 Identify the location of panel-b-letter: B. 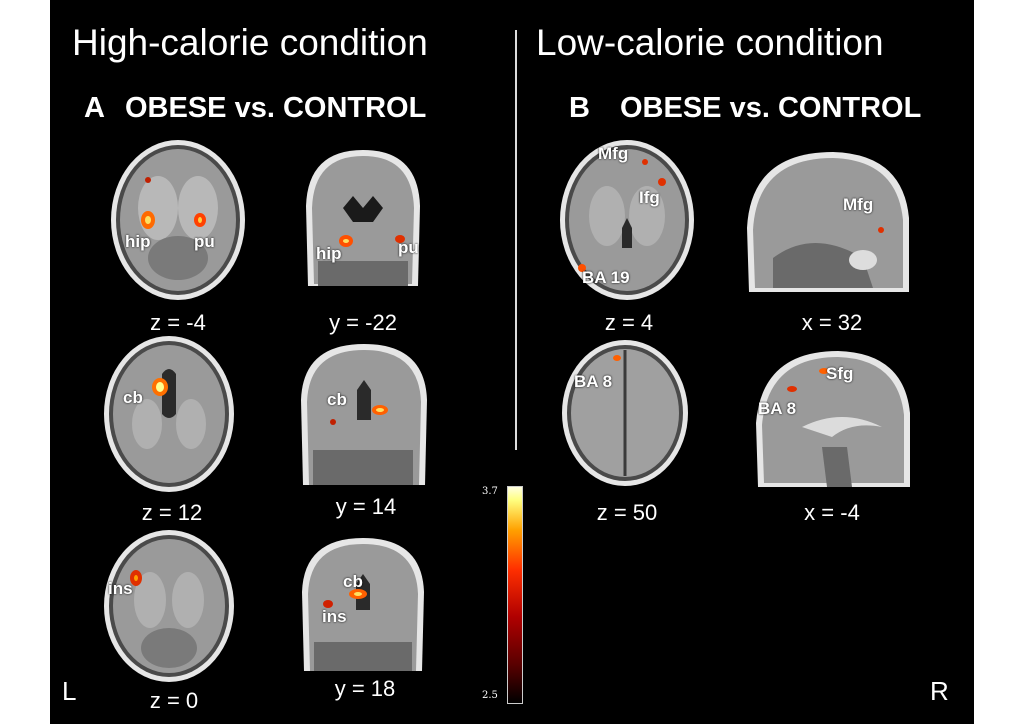
(579, 108).